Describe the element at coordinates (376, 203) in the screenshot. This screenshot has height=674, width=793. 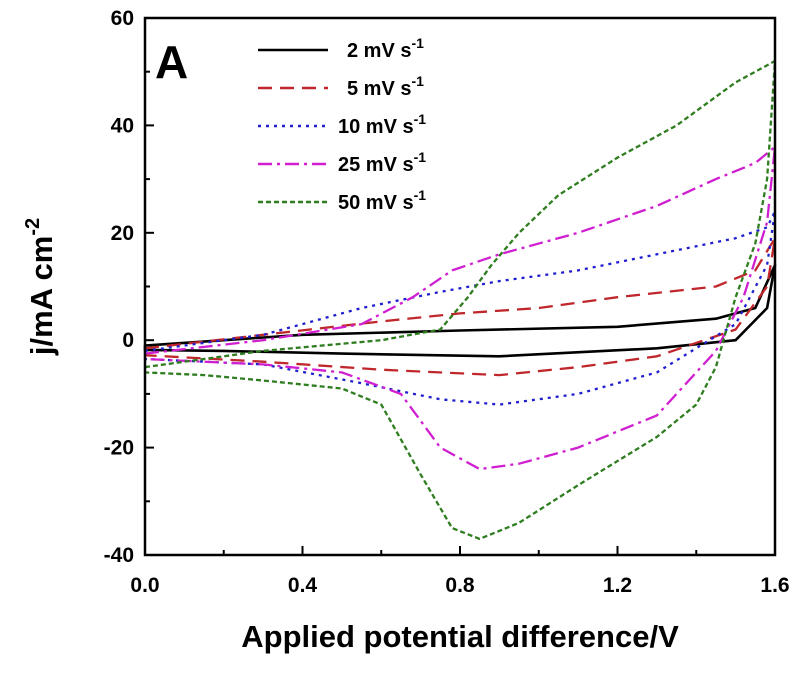
I see `legend-label-text: 50 mV s` at that location.